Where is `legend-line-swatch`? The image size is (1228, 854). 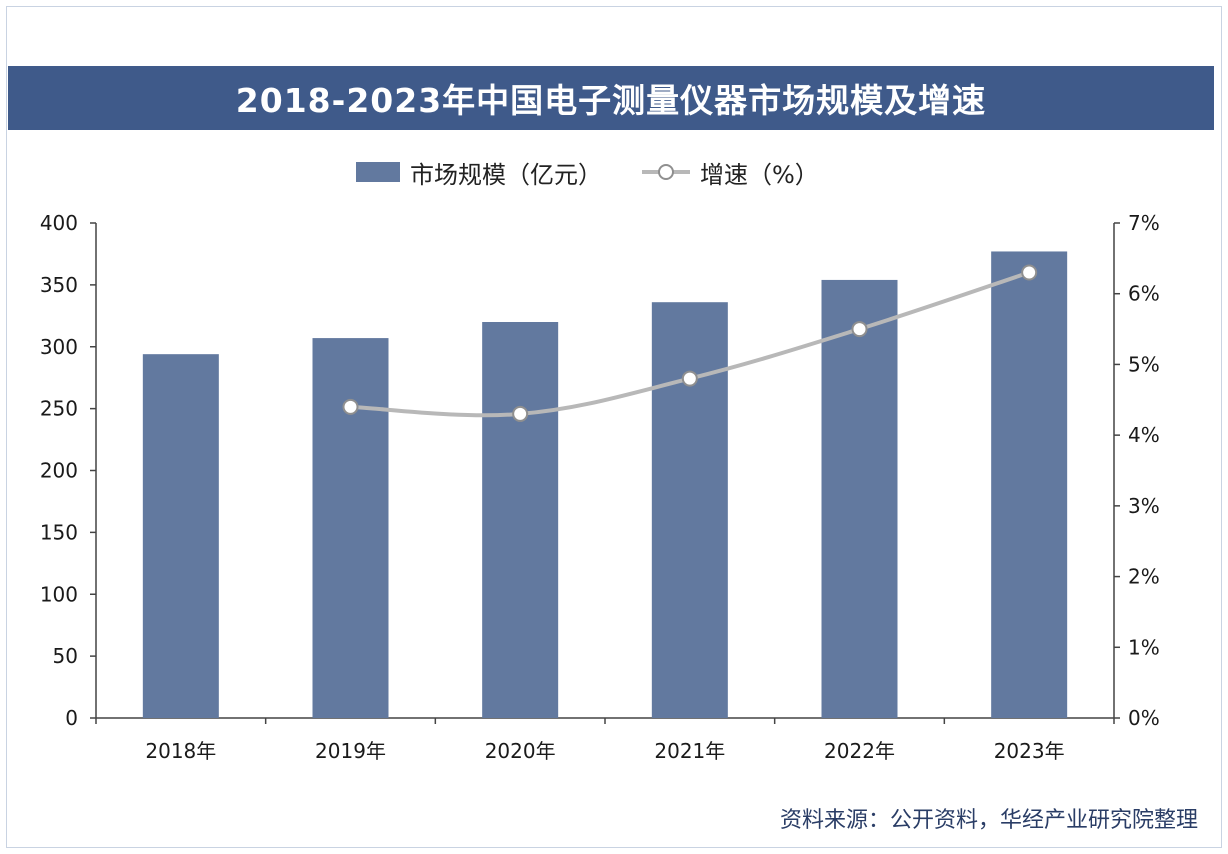 legend-line-swatch is located at coordinates (666, 172).